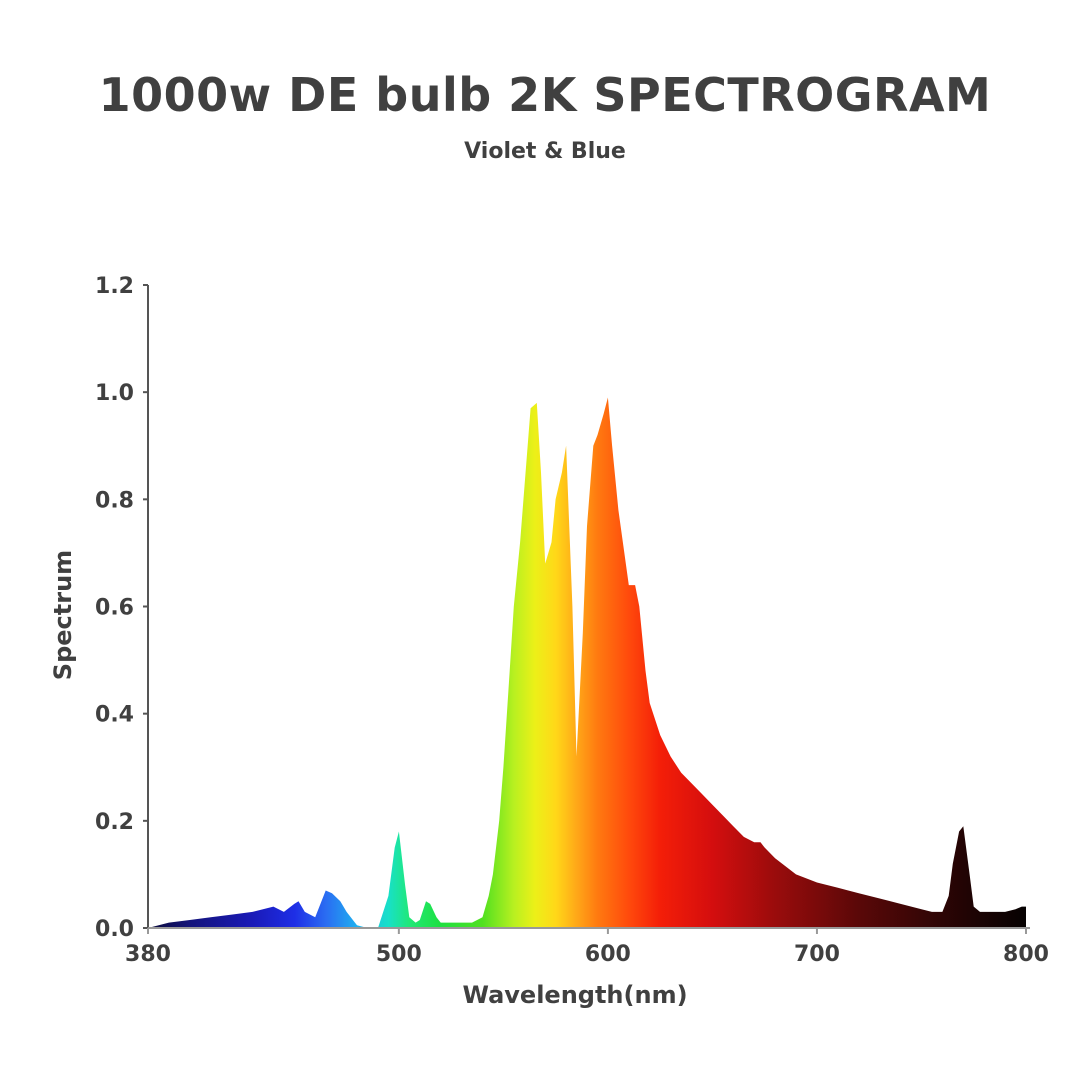 This screenshot has height=1090, width=1090. I want to click on x-tick-label: 380, so click(148, 954).